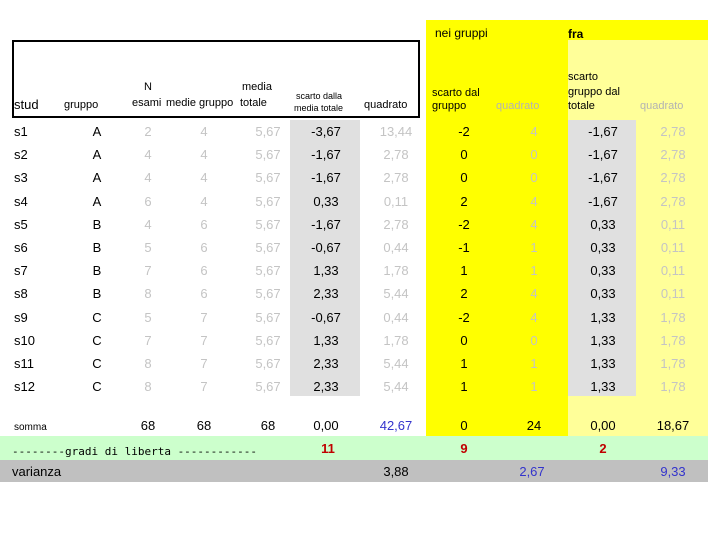  Describe the element at coordinates (464, 201) in the screenshot. I see `scarto-gruppo-cell: 2` at that location.